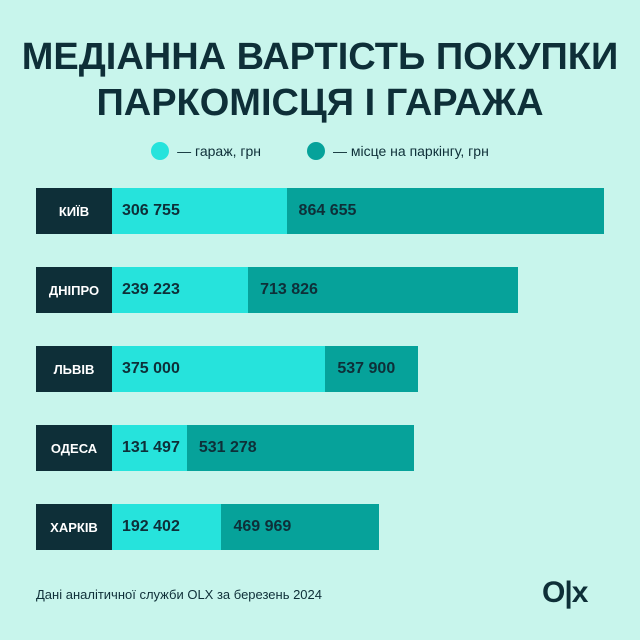 The image size is (640, 640). I want to click on bar-row: ОДЕСА 131 497 531 278, so click(320, 448).